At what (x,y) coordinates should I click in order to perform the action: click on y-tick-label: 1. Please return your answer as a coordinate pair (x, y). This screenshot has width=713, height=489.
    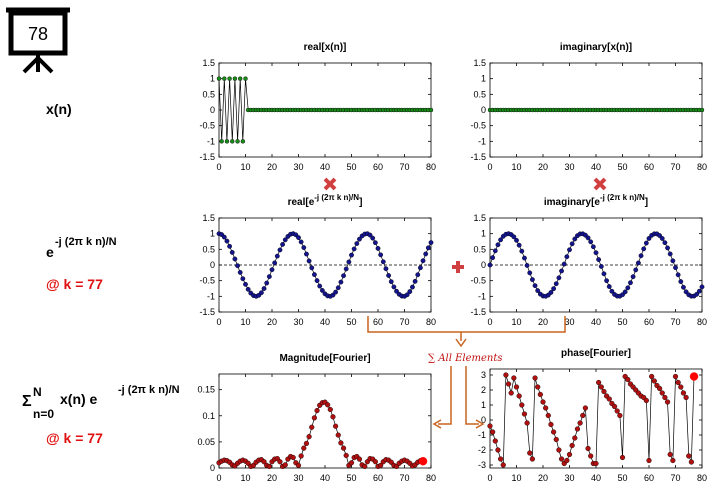
    Looking at the image, I should click on (483, 234).